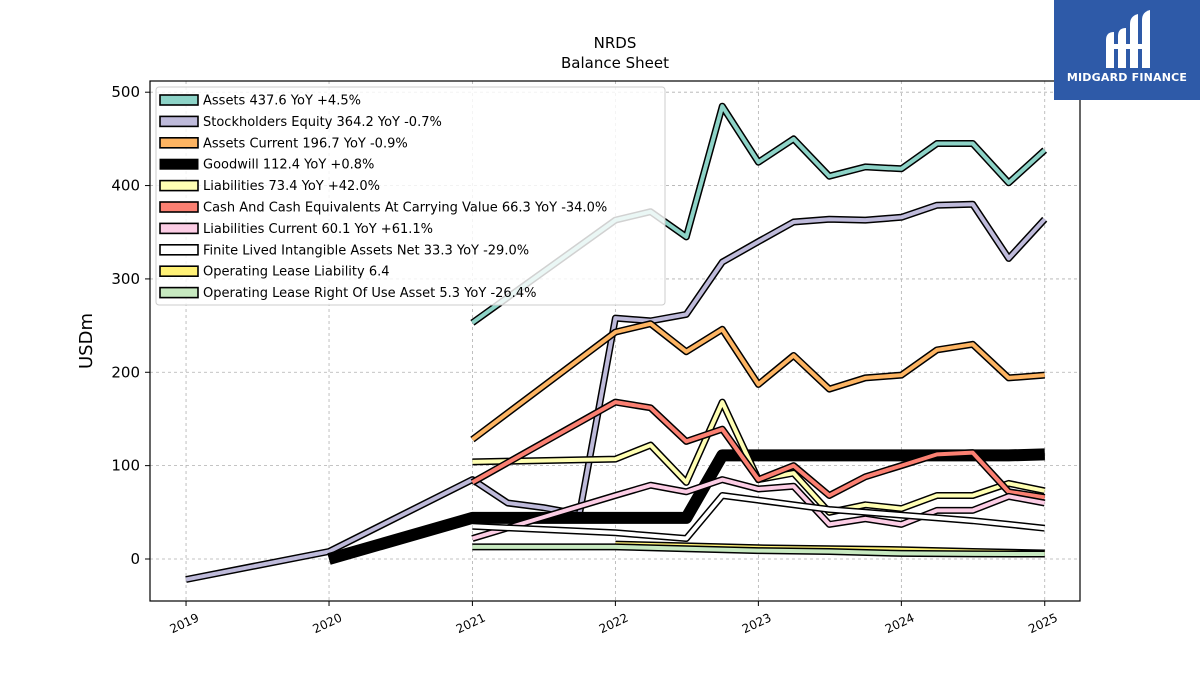 Image resolution: width=1200 pixels, height=675 pixels. I want to click on legend-item: Stockholders Equity 364.2 YoY -0.7%, so click(300, 122).